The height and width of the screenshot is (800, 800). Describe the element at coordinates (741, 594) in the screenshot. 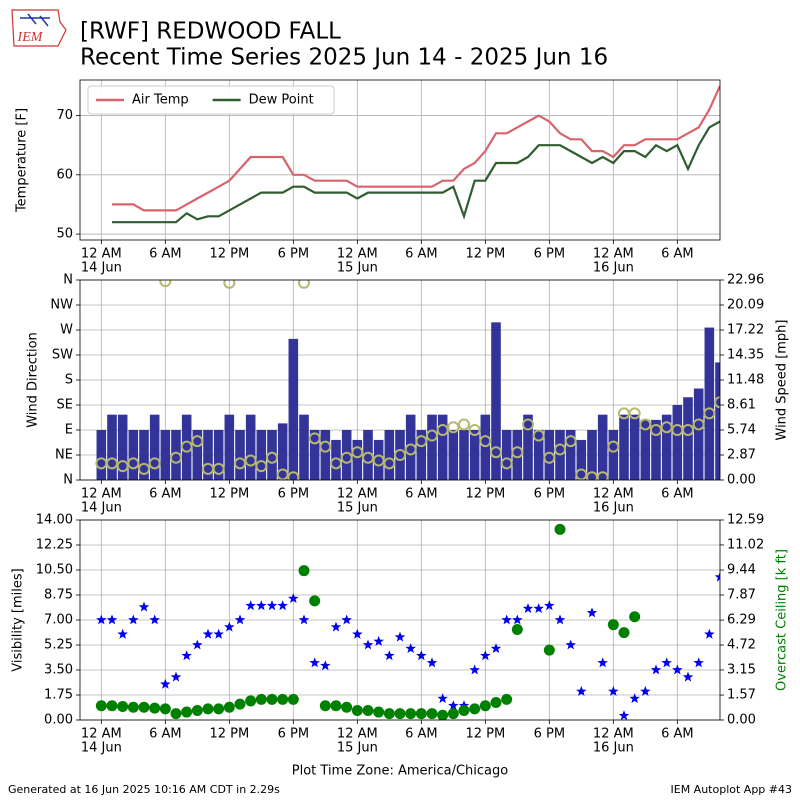

I see `y2-tick-label: 7.87` at that location.